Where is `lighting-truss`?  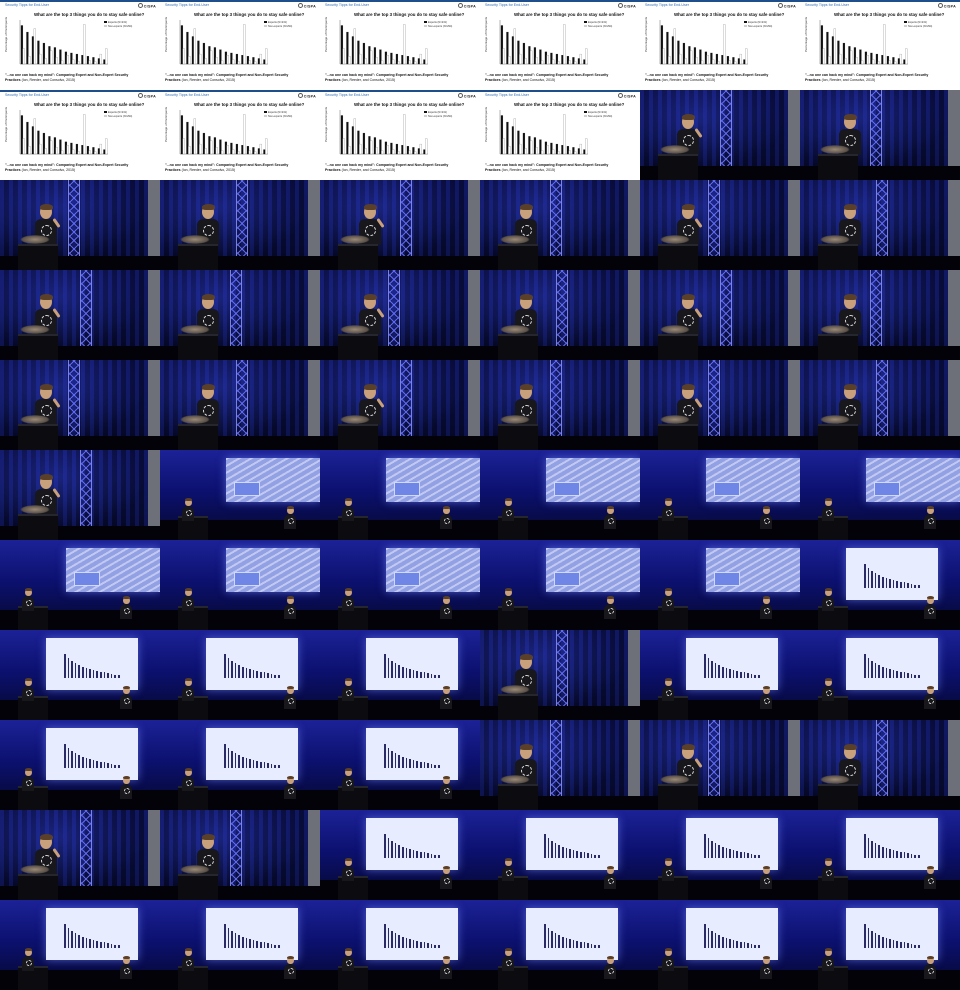
lighting-truss is located at coordinates (726, 315).